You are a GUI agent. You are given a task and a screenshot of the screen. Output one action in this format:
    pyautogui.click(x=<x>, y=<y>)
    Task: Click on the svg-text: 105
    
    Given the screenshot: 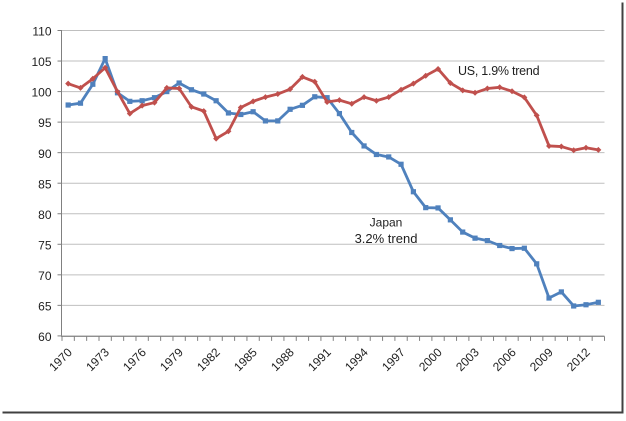 What is the action you would take?
    pyautogui.click(x=41, y=62)
    